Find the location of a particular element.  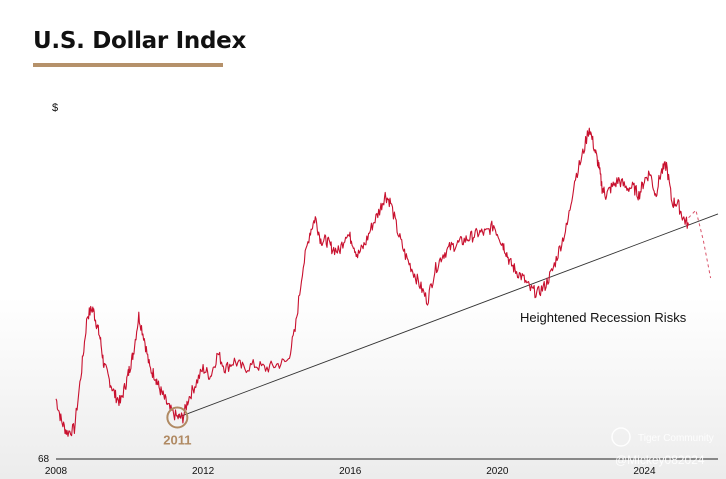

x-tick-label: 2008 is located at coordinates (56, 471).